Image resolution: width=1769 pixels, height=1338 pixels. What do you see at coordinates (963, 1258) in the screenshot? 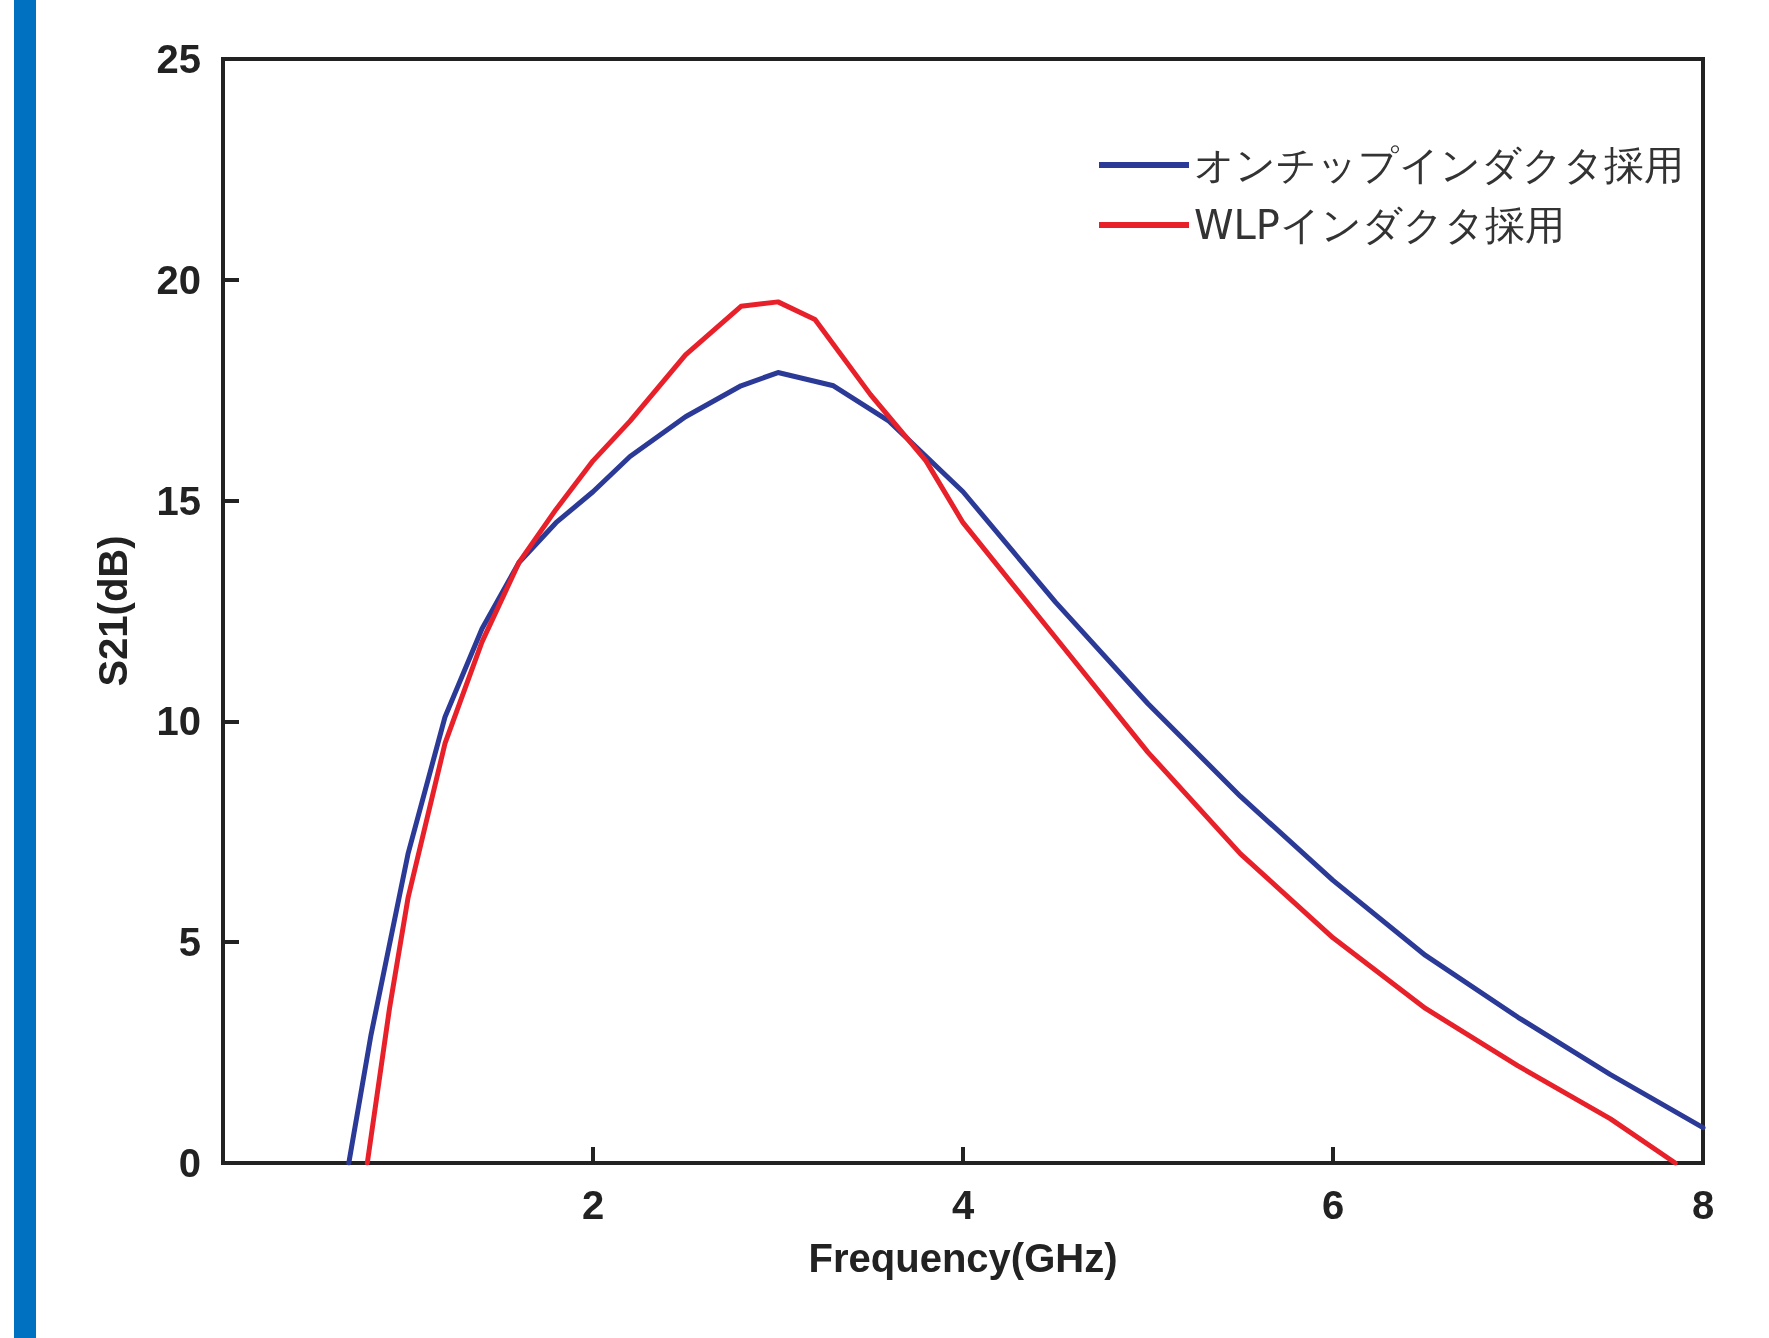
I see `x-axis-title: Frequency(GHz)` at bounding box center [963, 1258].